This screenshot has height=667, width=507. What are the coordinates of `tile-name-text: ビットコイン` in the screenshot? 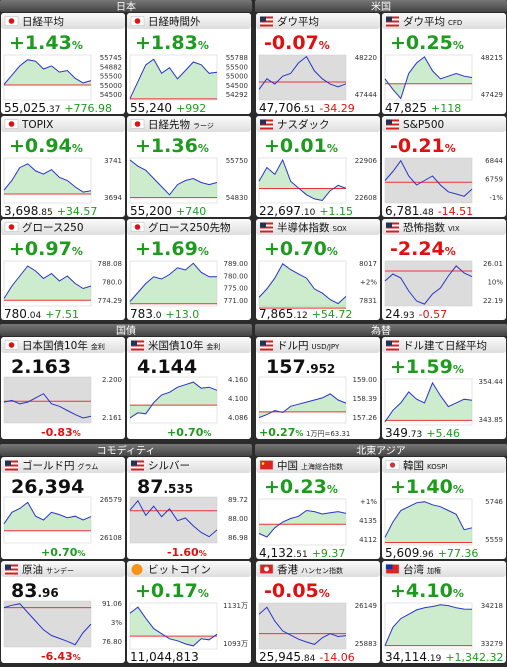 It's located at (179, 570).